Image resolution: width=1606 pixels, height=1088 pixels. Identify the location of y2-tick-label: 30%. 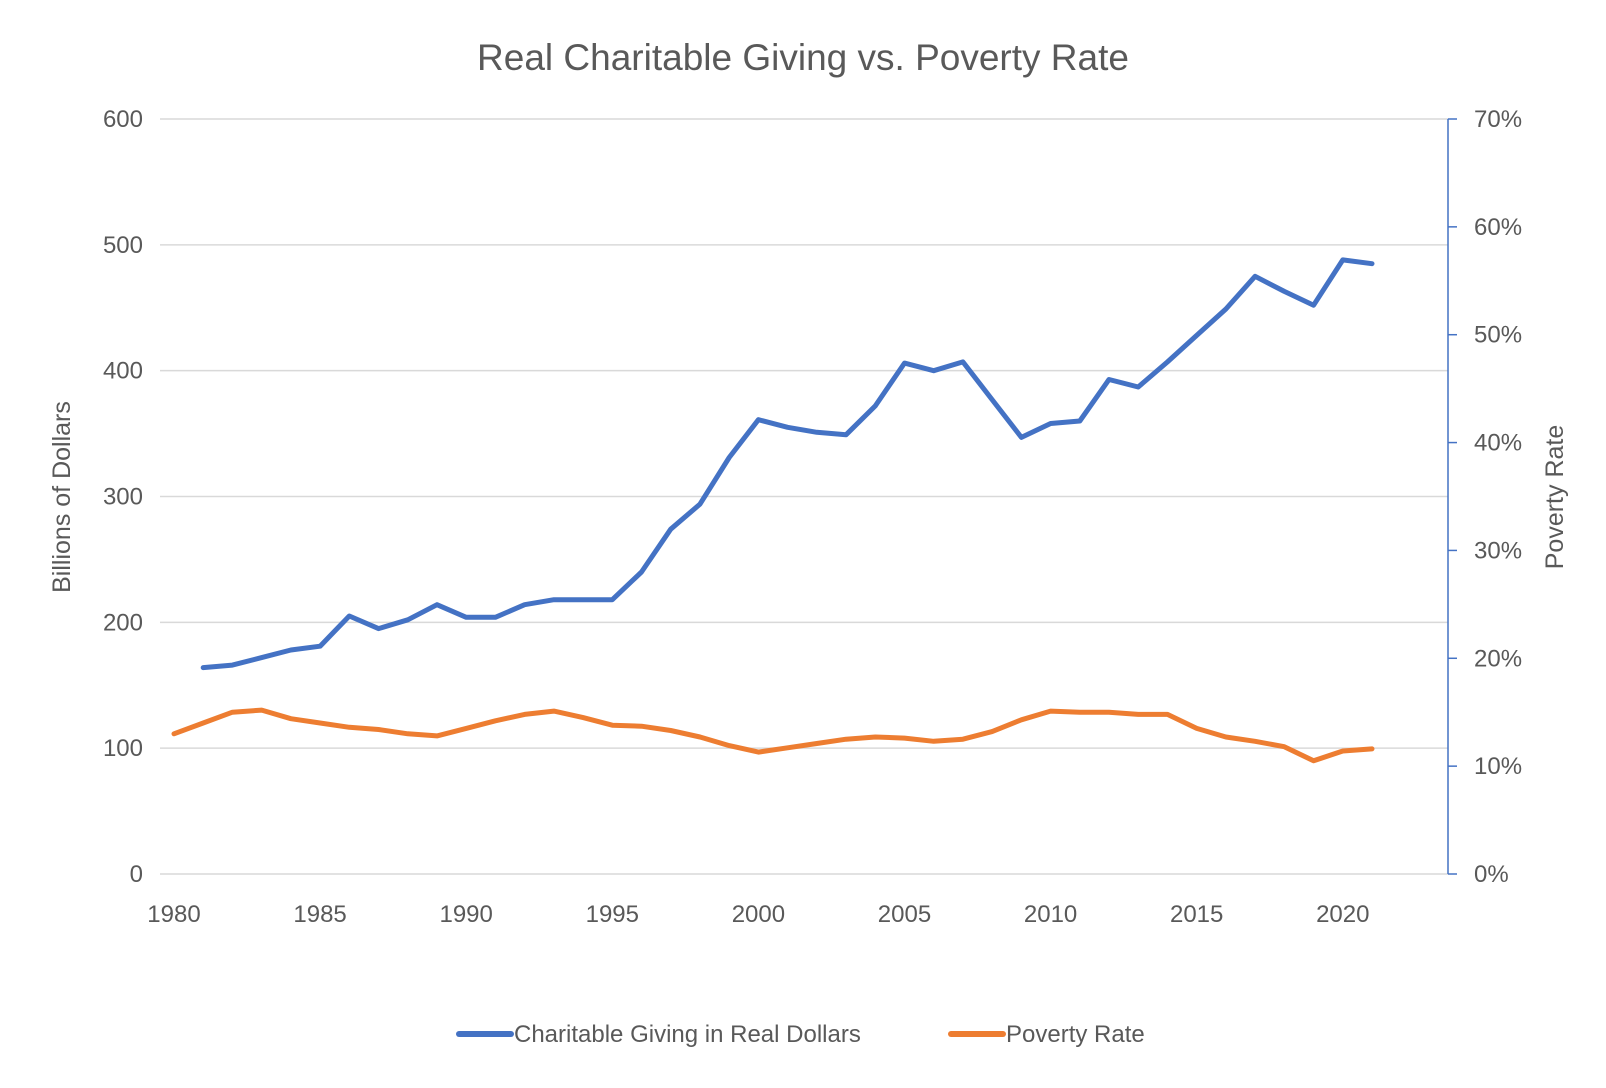
(1498, 550).